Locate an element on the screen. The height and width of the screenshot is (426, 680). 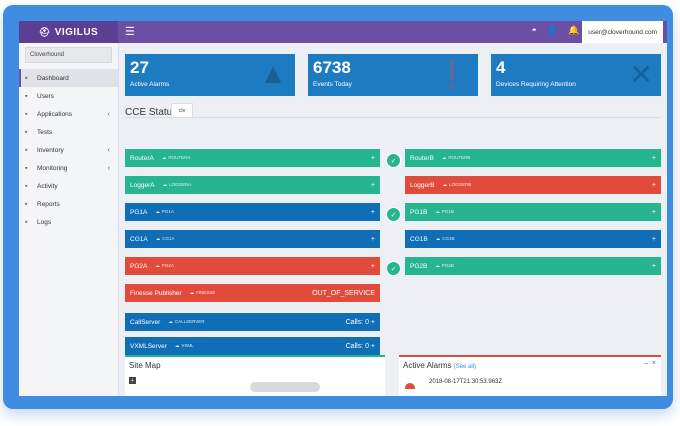
node-name: PG1B is located at coordinates (419, 212).